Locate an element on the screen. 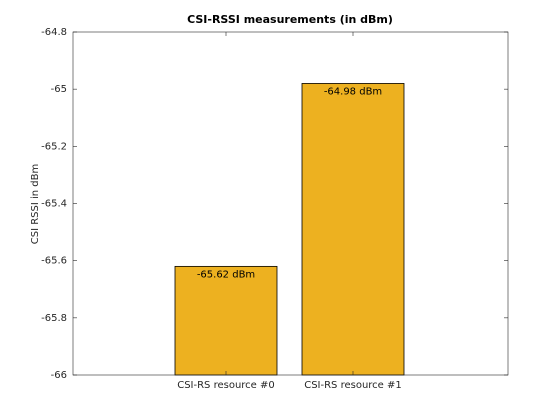  y-tick-label: -65.8 is located at coordinates (54, 318).